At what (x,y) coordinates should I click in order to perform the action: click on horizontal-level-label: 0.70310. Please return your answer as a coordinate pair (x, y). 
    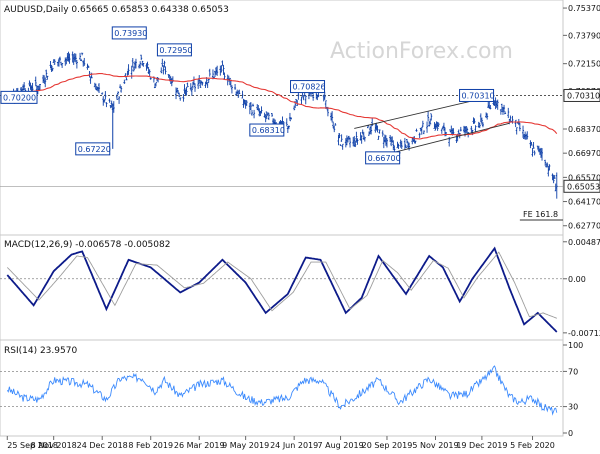
    Looking at the image, I should click on (583, 95).